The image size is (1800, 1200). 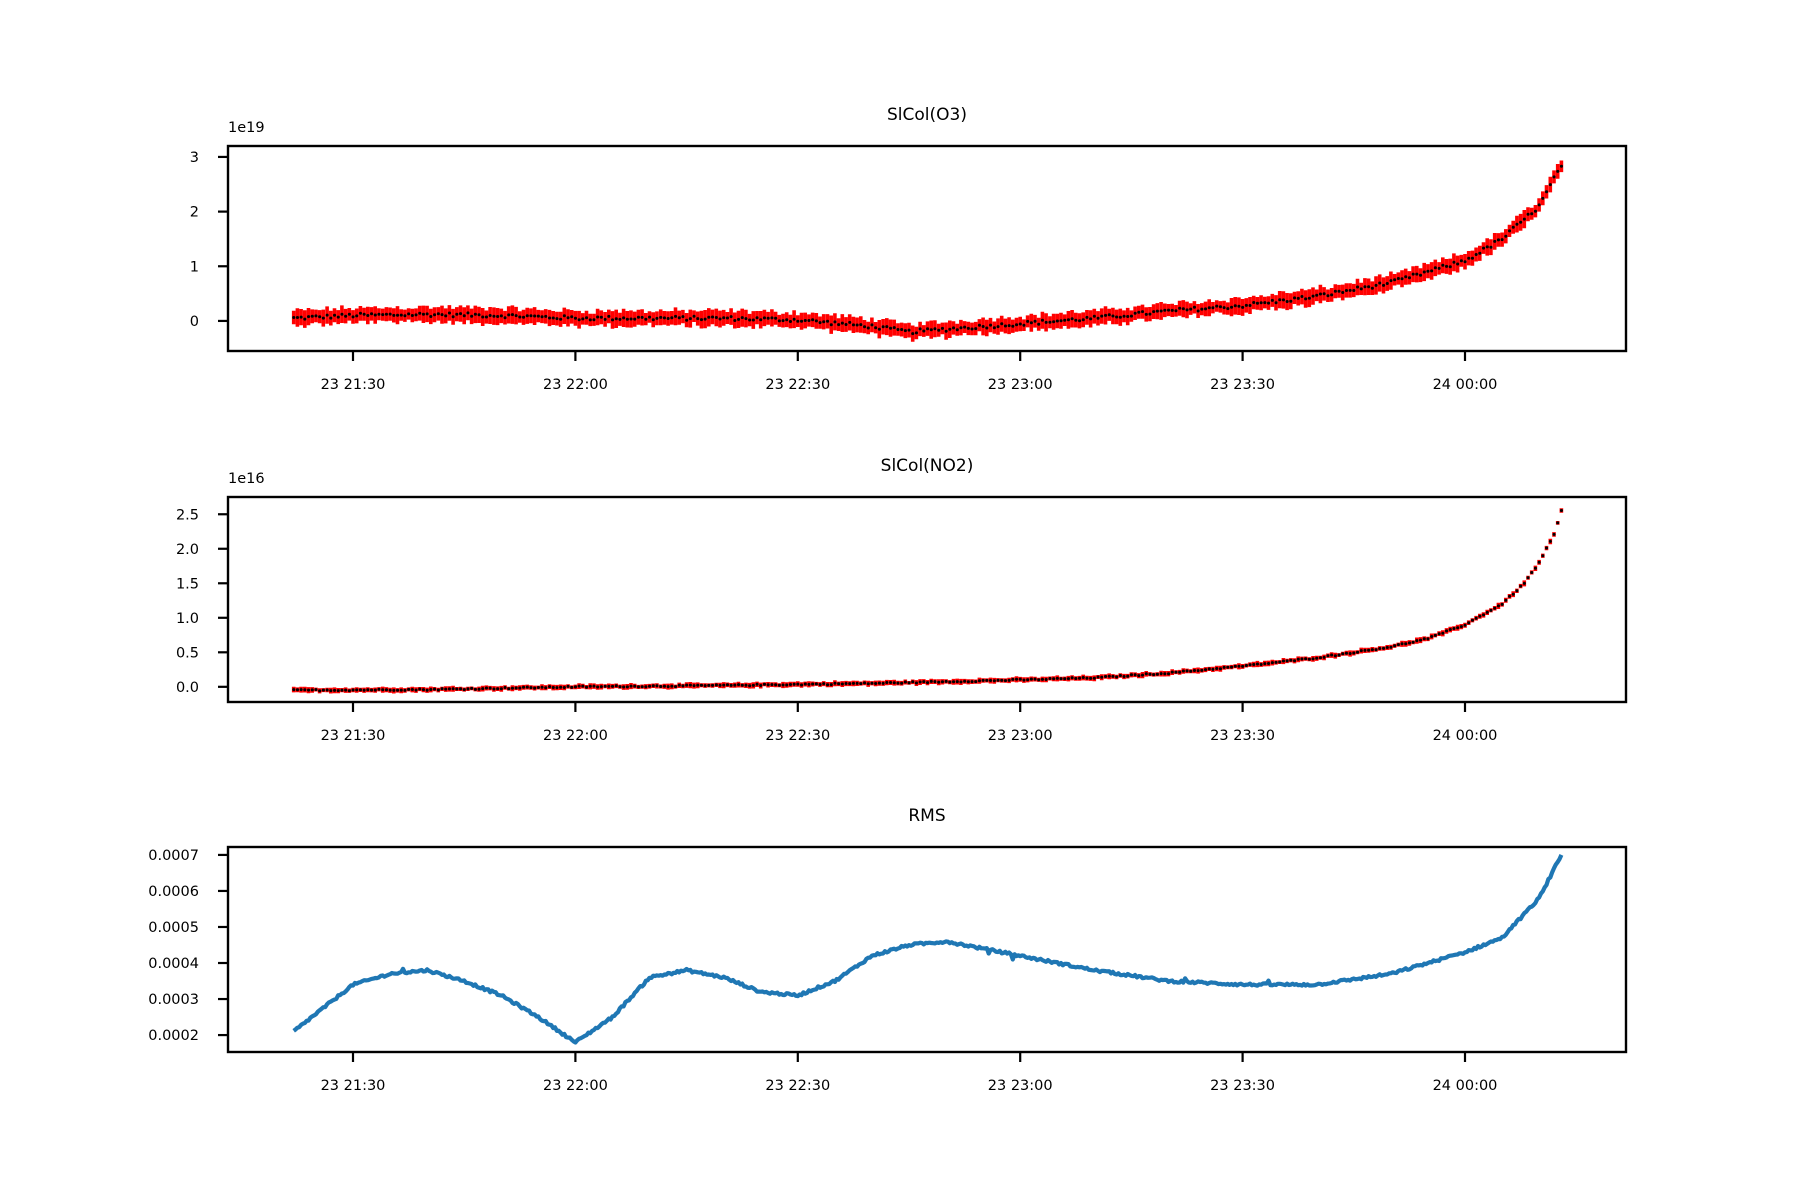 I want to click on y-tick-label: 0.0004, so click(x=173, y=964).